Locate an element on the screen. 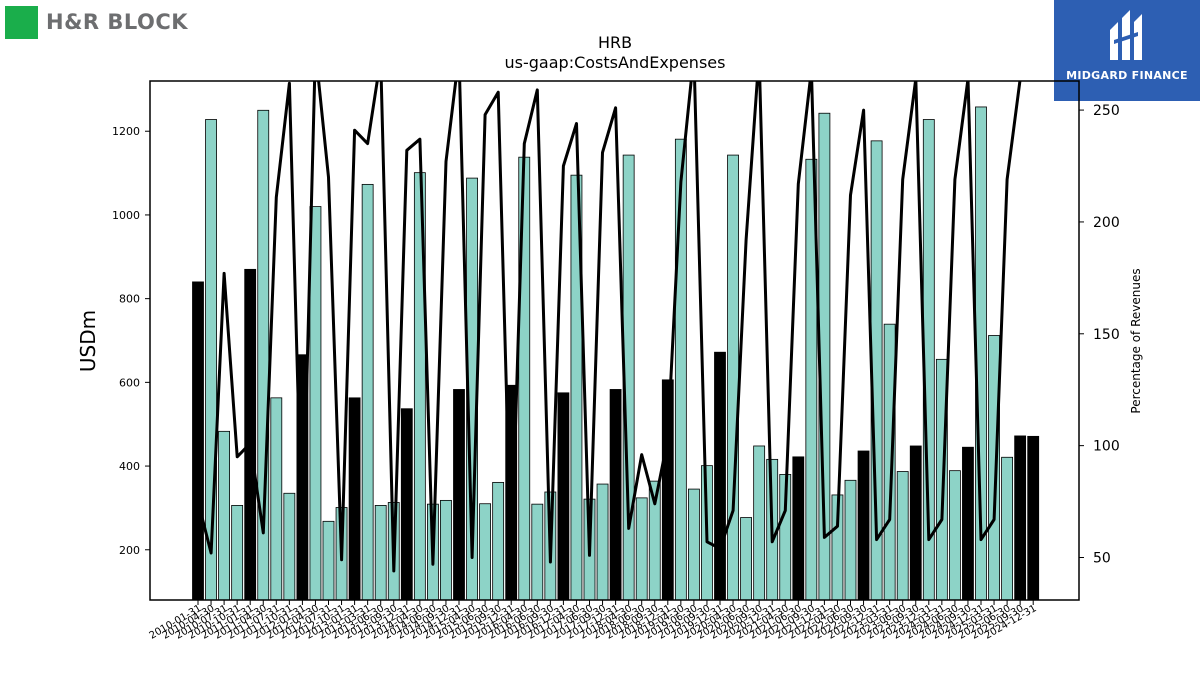 The width and height of the screenshot is (1200, 675). y-tick-label-1200: 1200 is located at coordinates (126, 131).